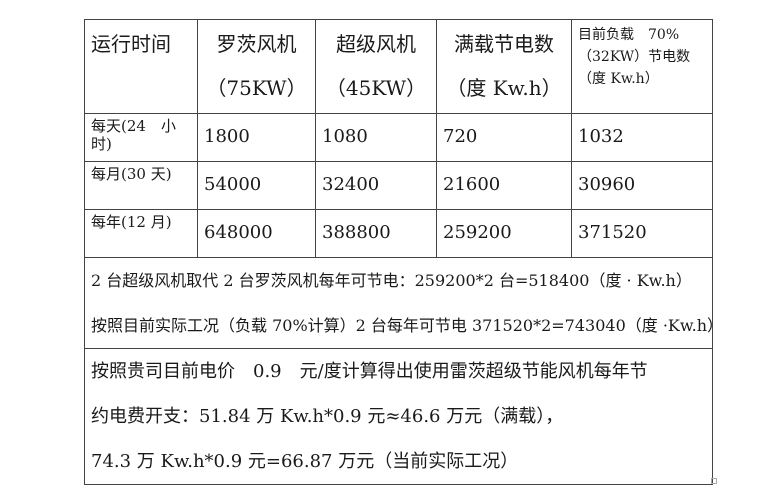 This screenshot has width=780, height=500. I want to click on summary-line: 按照贵司目前电价 0.9 元/度计算得出使用雷茨超级节能风机每年节, so click(369, 371).